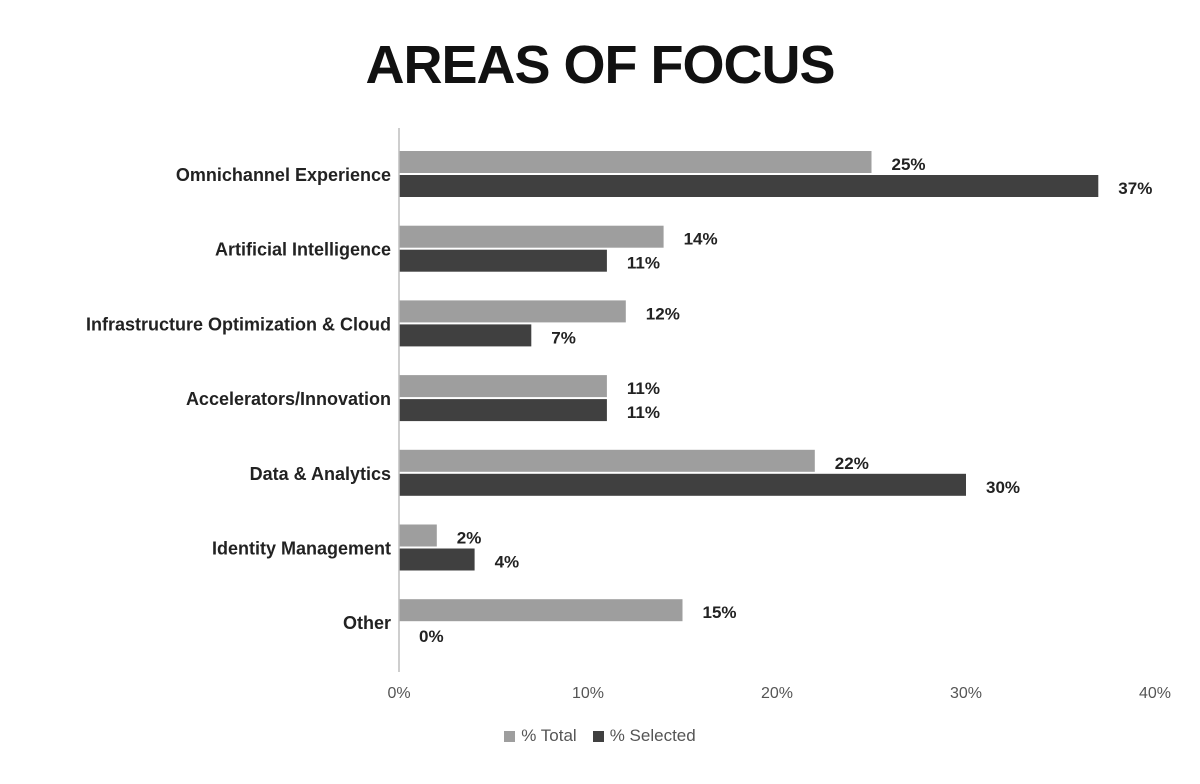 This screenshot has height=784, width=1200. Describe the element at coordinates (303, 250) in the screenshot. I see `category-label-artificial-intelligence: Artificial Intelligence` at that location.